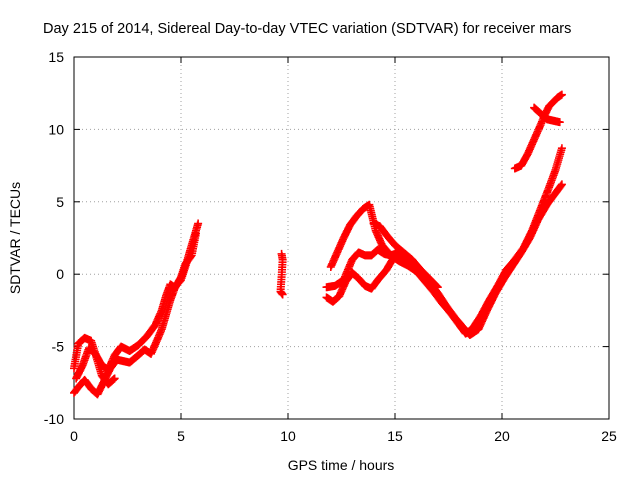 The image size is (640, 480). Describe the element at coordinates (288, 436) in the screenshot. I see `x-tick-label: 10` at that location.